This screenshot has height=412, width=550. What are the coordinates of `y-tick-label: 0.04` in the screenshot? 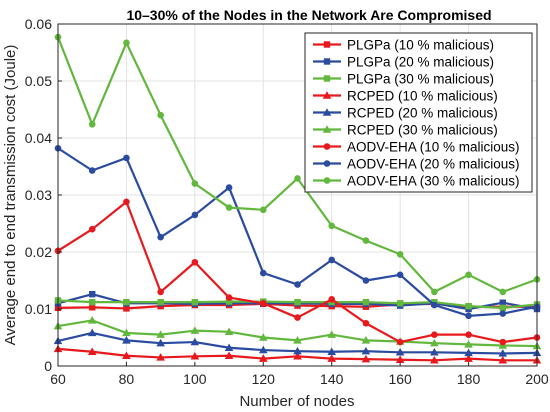 It's located at (38, 138).